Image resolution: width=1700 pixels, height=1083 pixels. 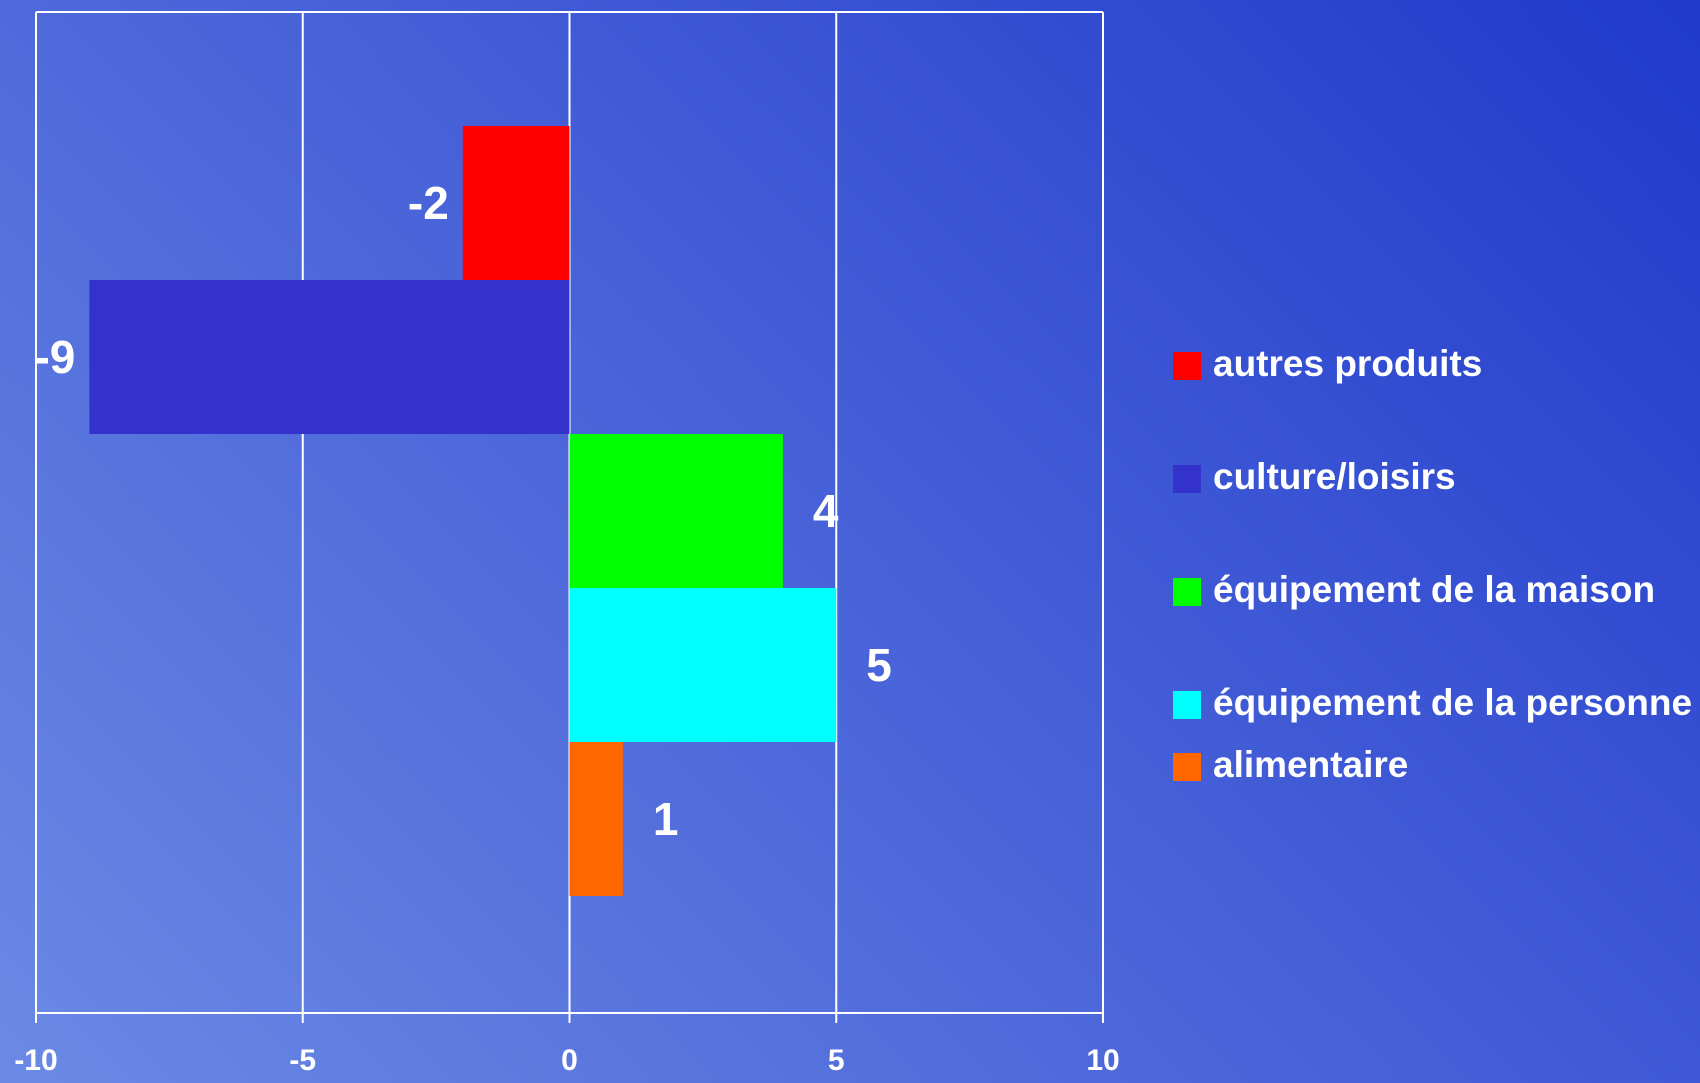 I want to click on legend-label: équipement de la maison, so click(x=1434, y=589).